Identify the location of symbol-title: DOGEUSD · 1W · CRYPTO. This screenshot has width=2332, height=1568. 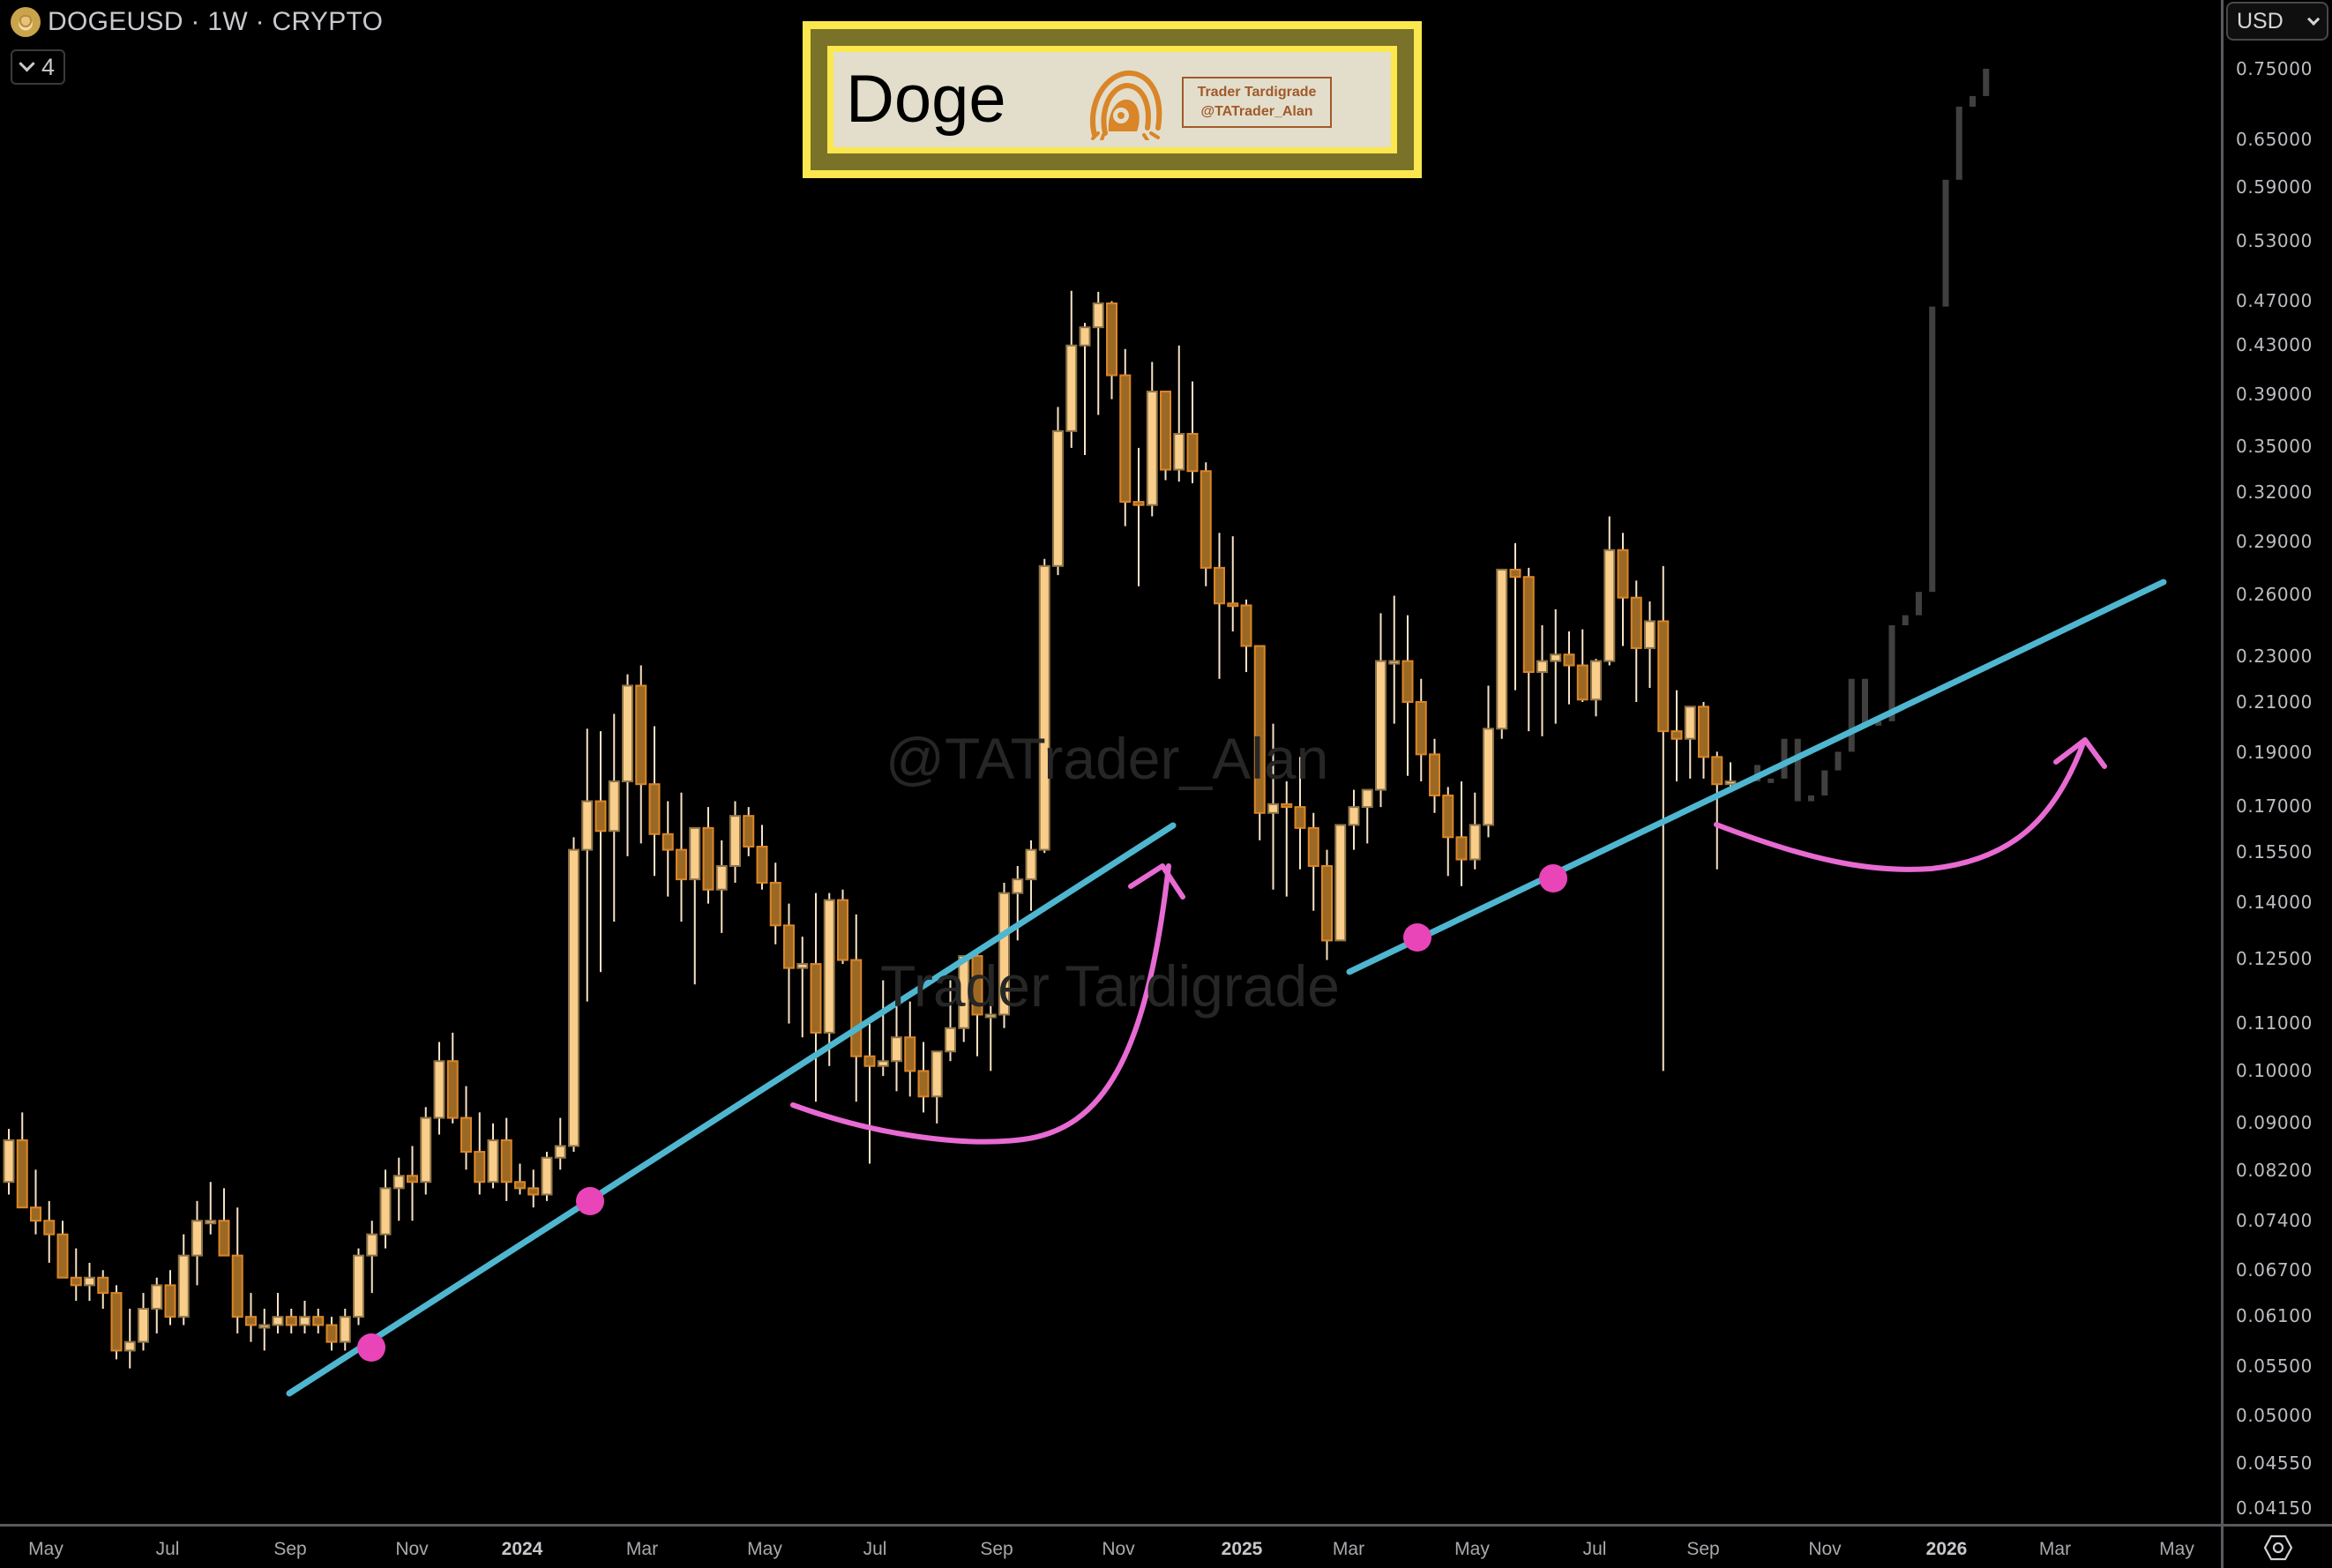
(197, 22).